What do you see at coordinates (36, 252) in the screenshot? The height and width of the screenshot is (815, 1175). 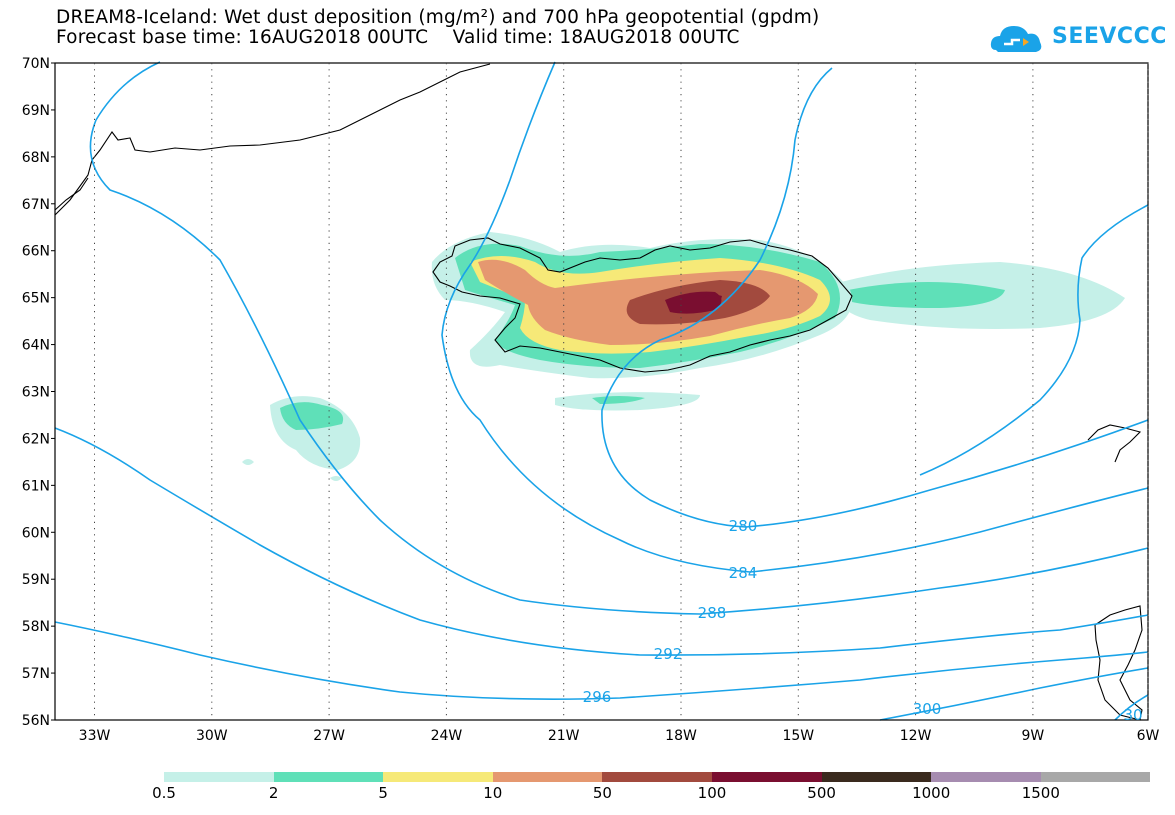 I see `lat-label: 66N` at bounding box center [36, 252].